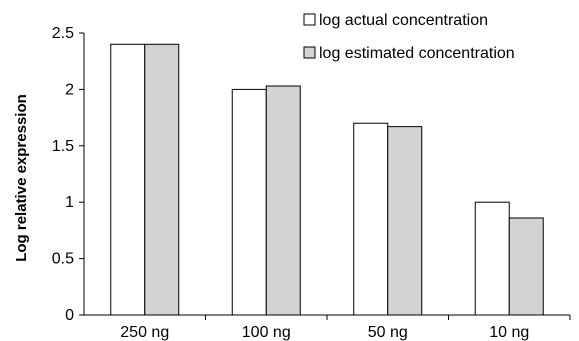  What do you see at coordinates (69, 202) in the screenshot?
I see `y-tick-label: 1` at bounding box center [69, 202].